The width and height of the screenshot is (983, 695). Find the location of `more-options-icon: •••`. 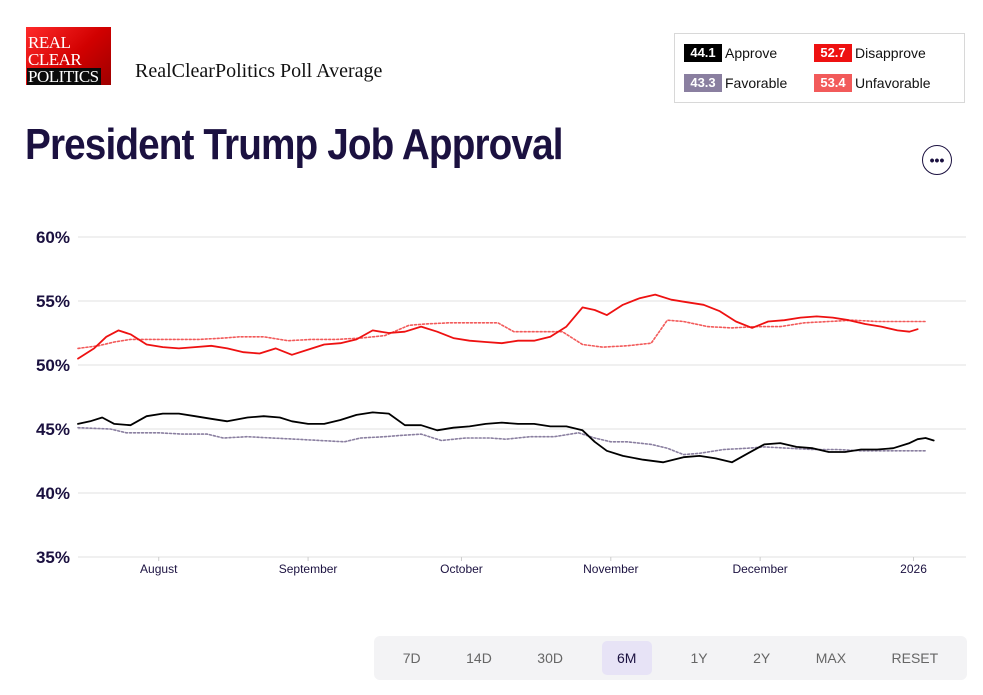

more-options-icon: ••• is located at coordinates (937, 160).